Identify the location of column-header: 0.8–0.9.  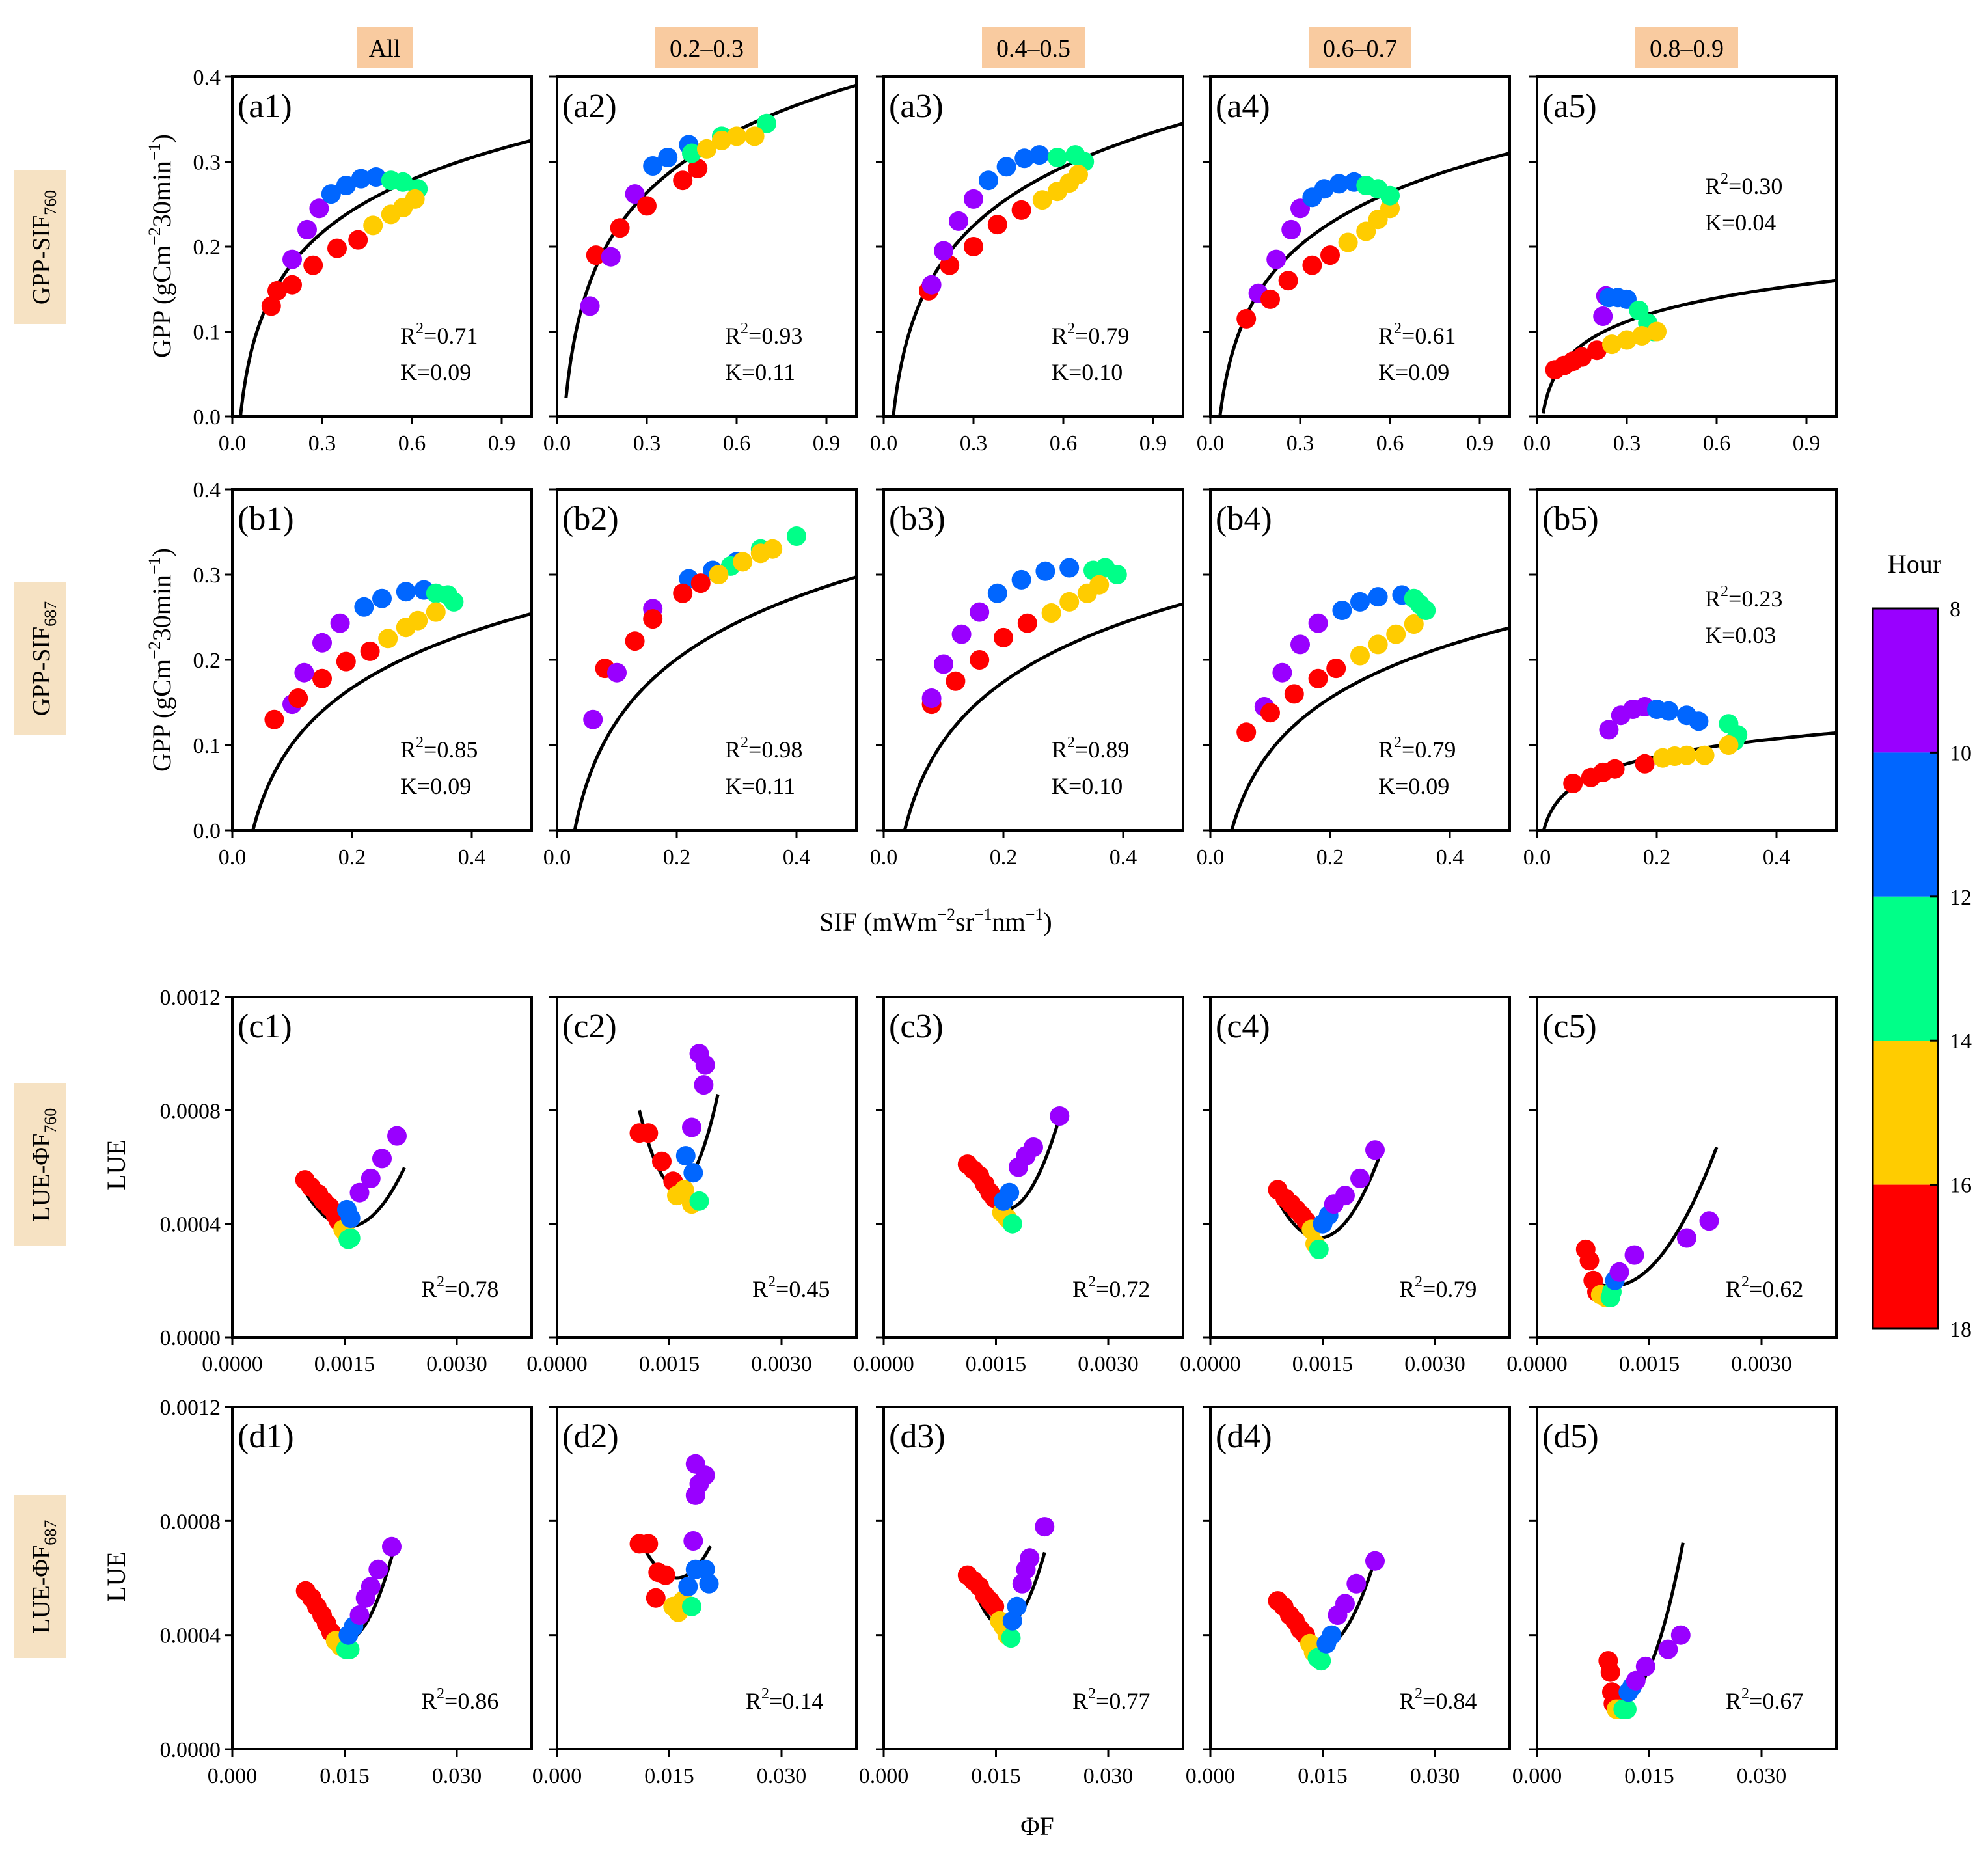
(1687, 48).